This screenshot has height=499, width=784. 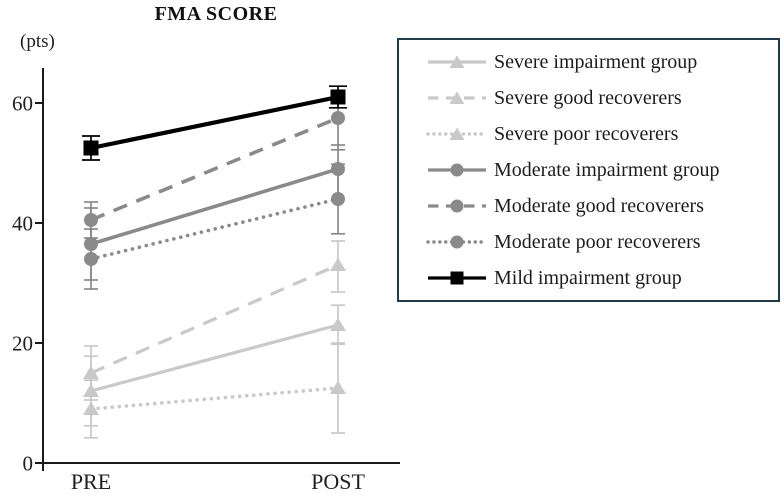 I want to click on legend-item-moderate-good-recoverers: Moderate good recoverers, so click(x=588, y=206).